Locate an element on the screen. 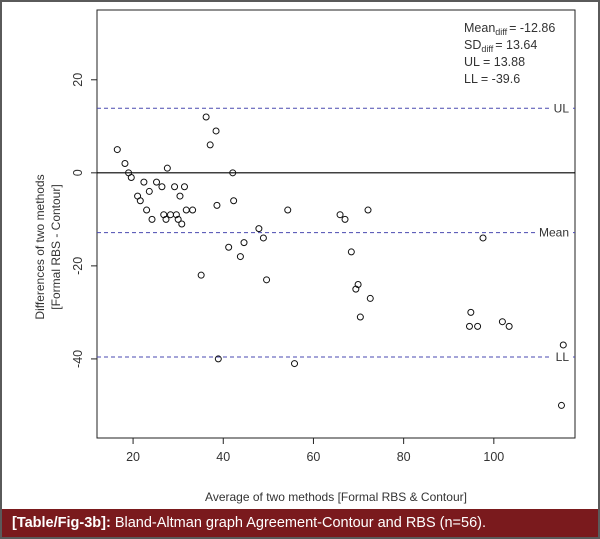 Image resolution: width=600 pixels, height=539 pixels. stat-mean-diff: Meandiff = -12.86 is located at coordinates (509, 29).